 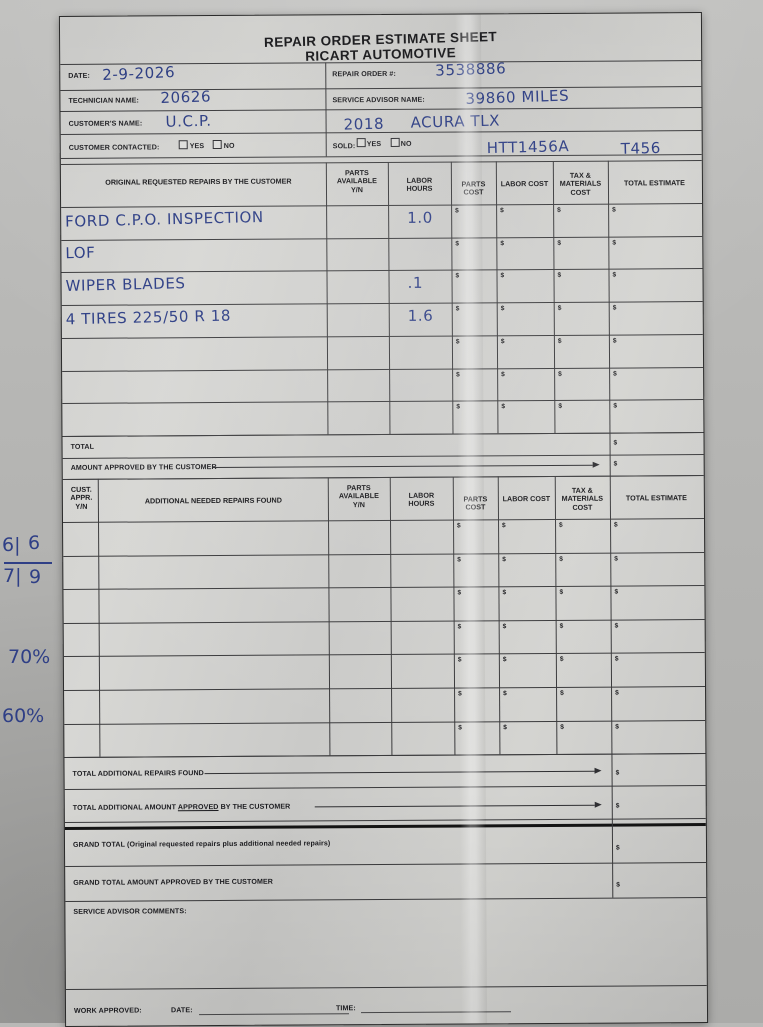 What do you see at coordinates (358, 496) in the screenshot?
I see `table2-col-parts-available: PARTS AVAILABLE Y/N` at bounding box center [358, 496].